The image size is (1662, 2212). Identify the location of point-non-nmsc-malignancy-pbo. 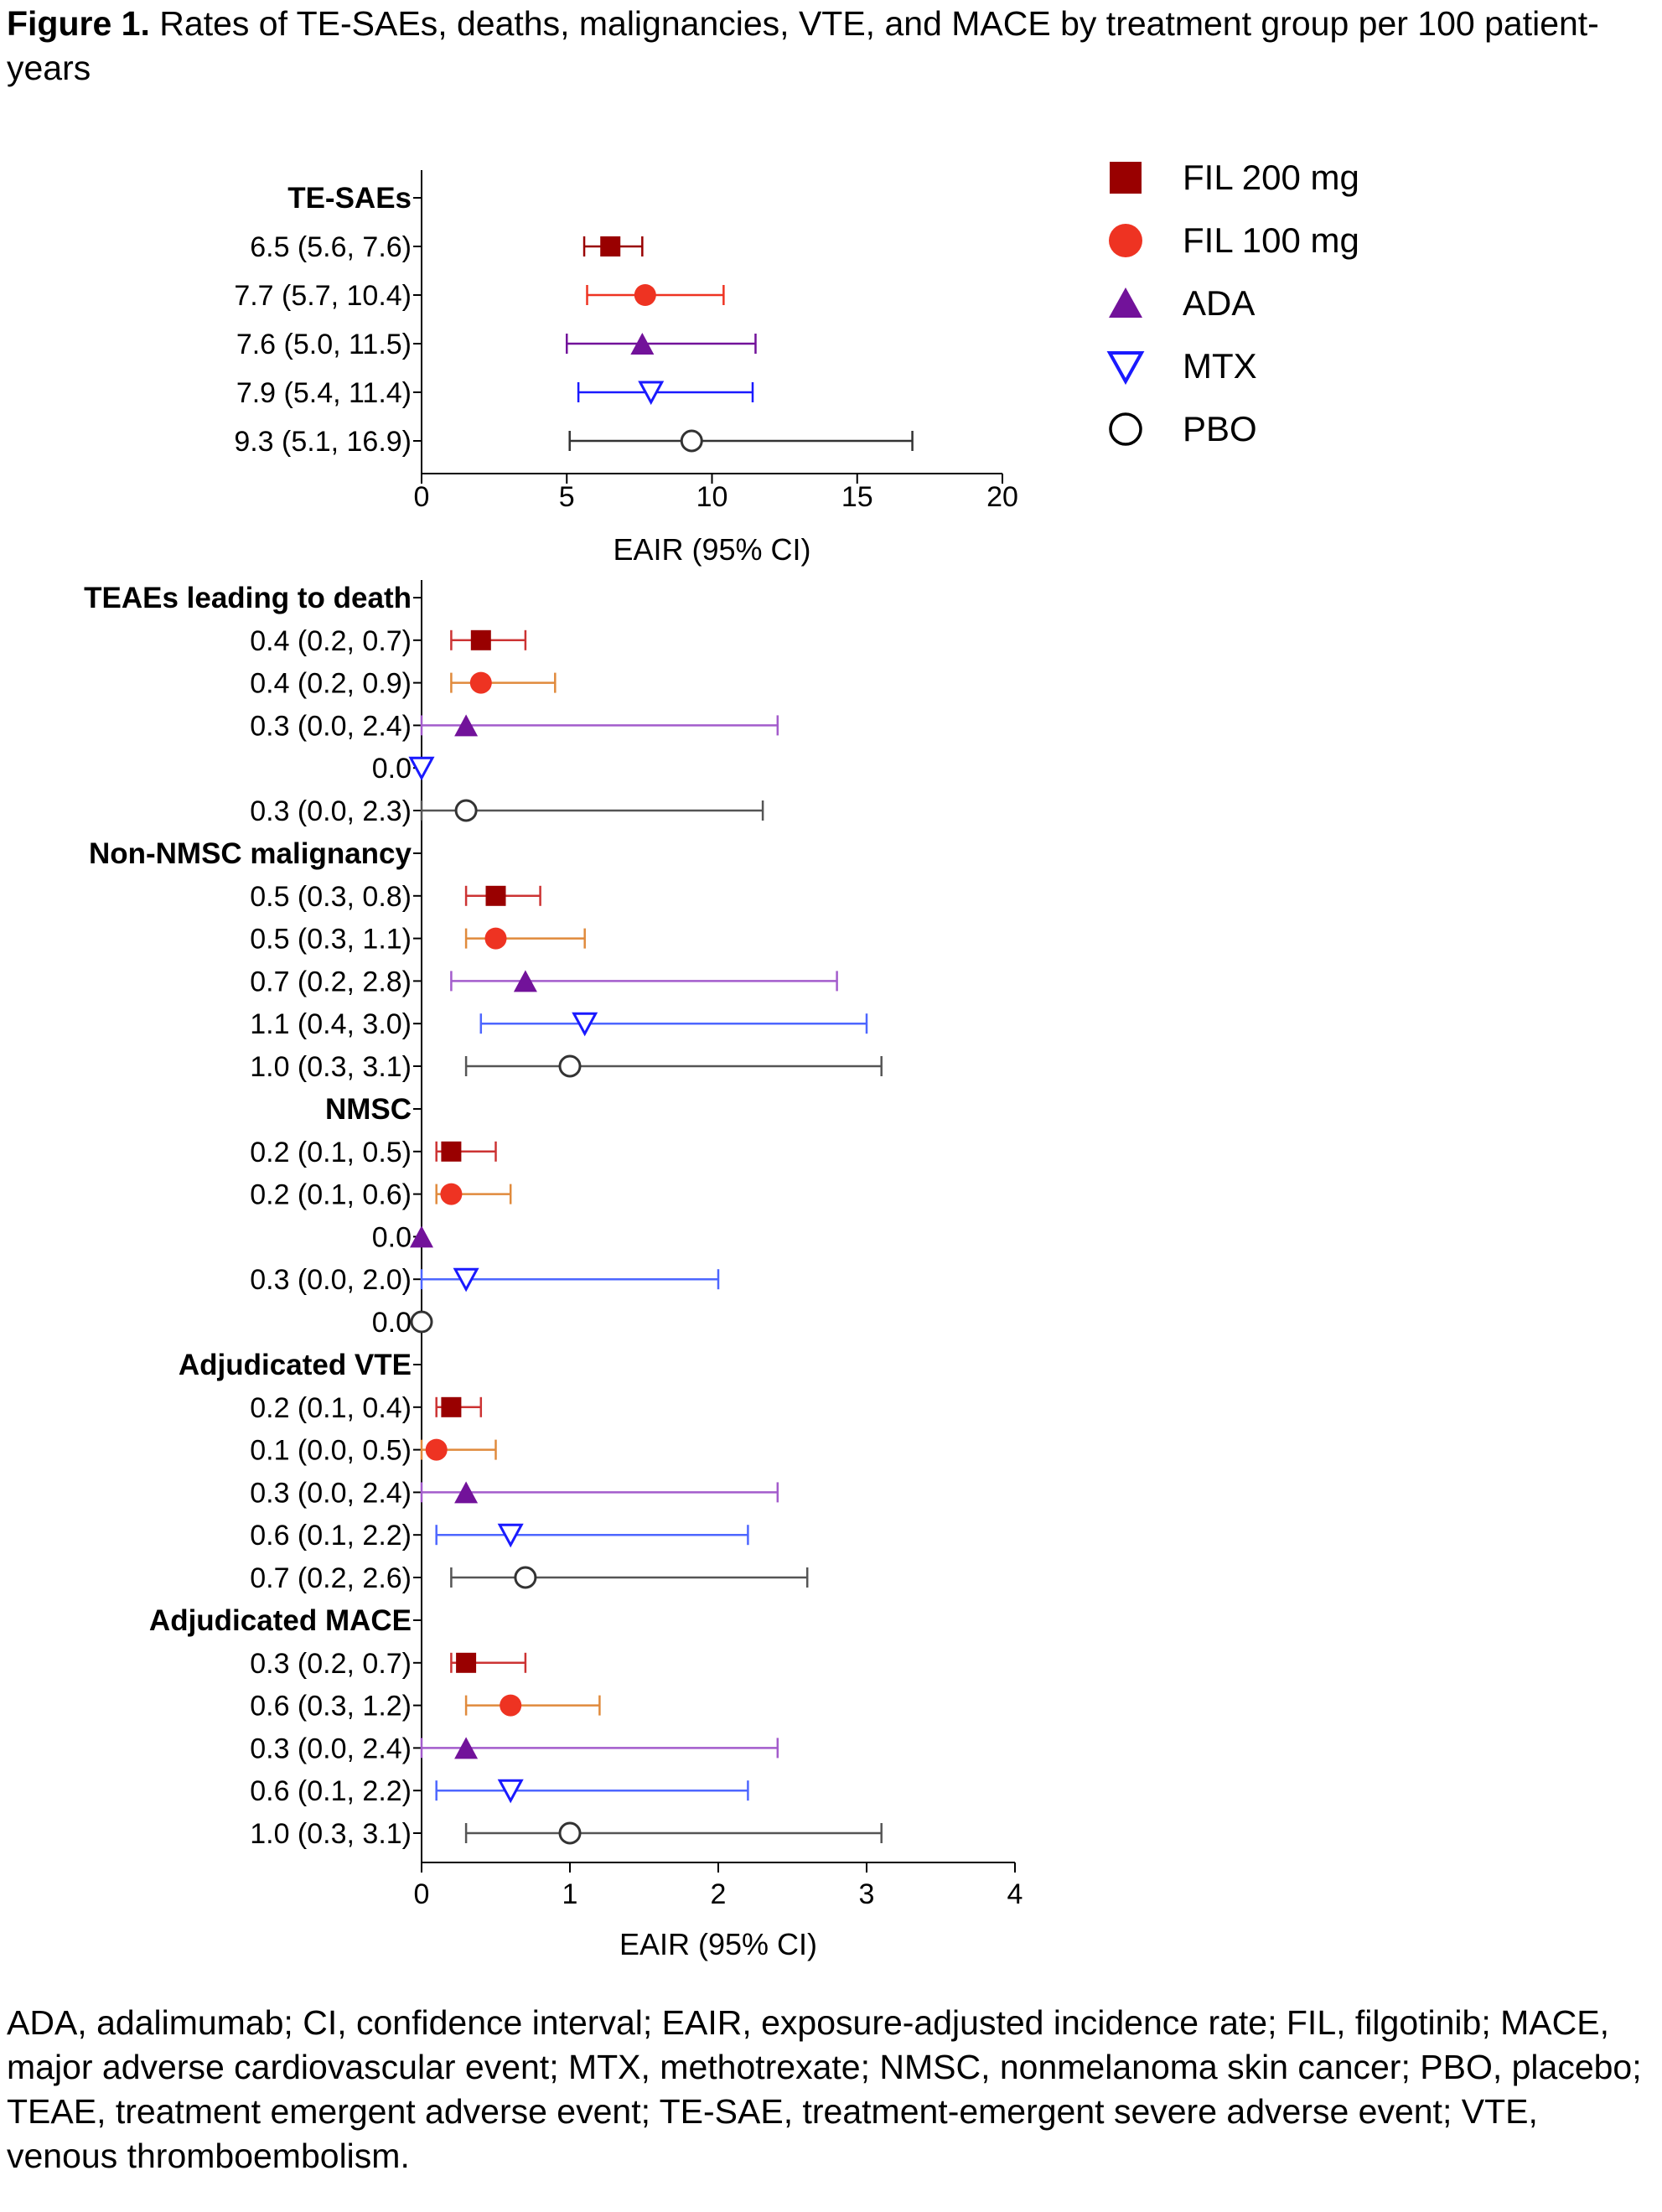
(570, 1066).